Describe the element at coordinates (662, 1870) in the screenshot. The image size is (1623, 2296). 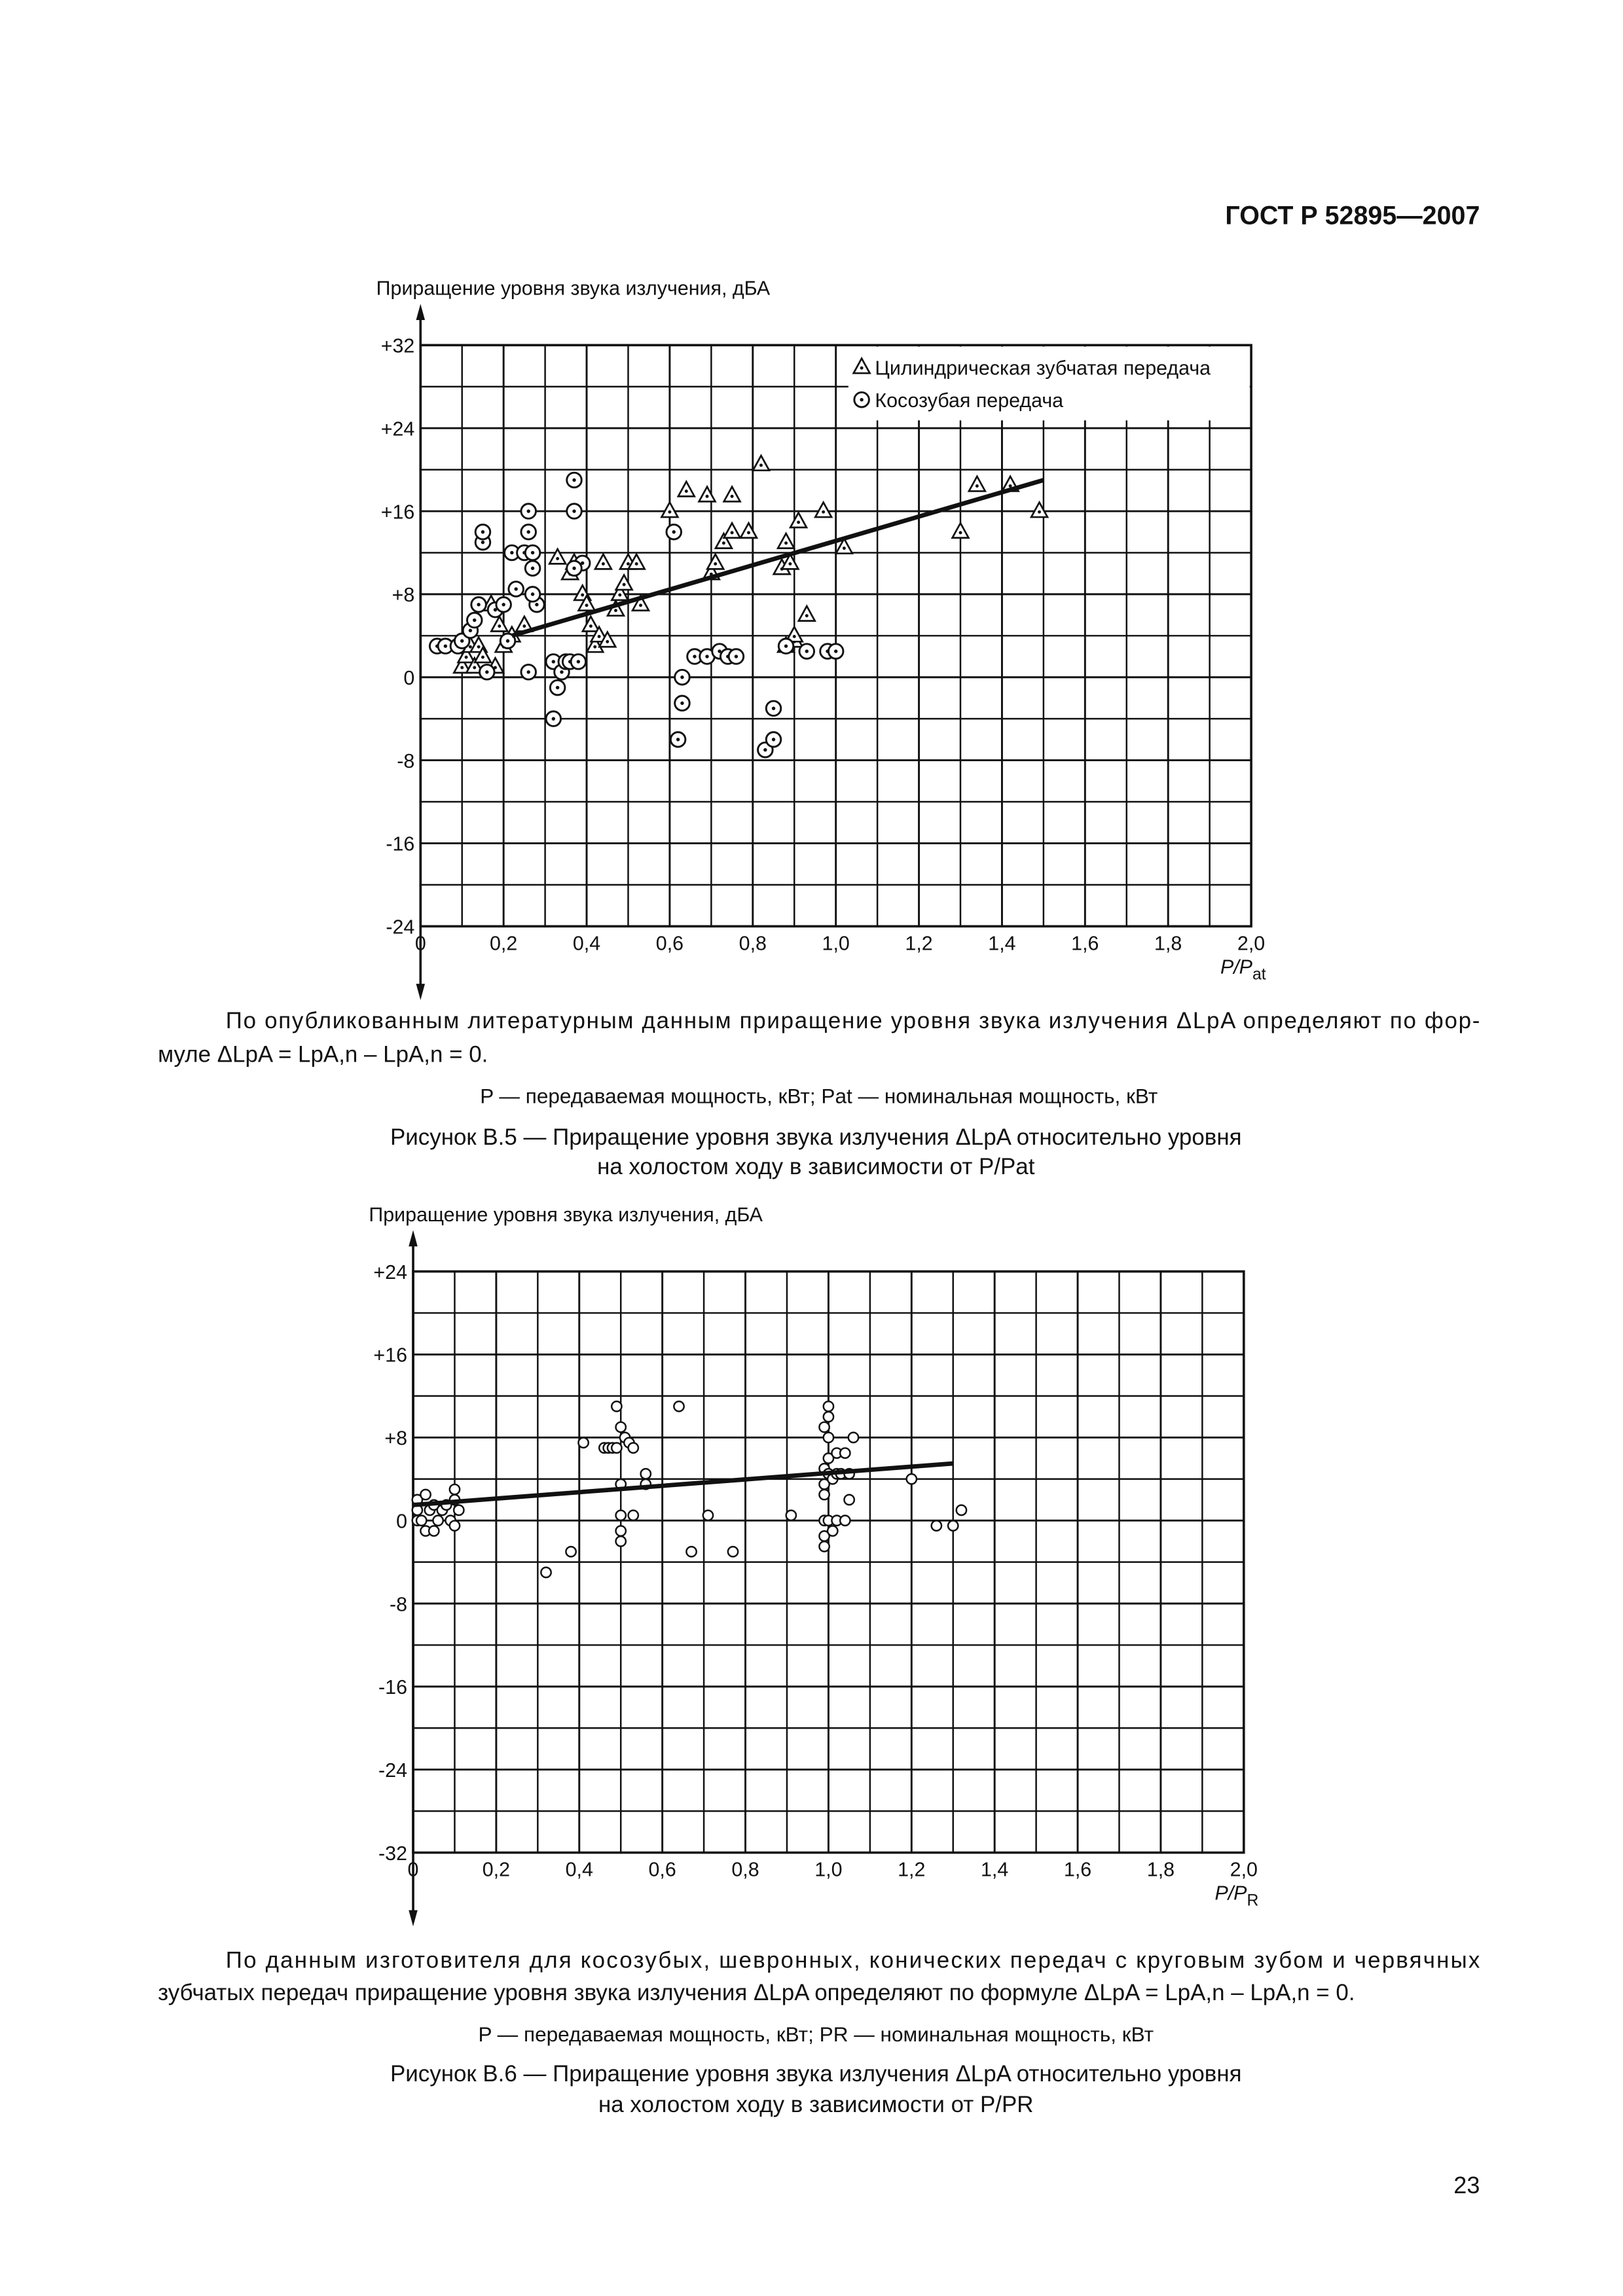
I see `x-tick-label: 0,6` at that location.